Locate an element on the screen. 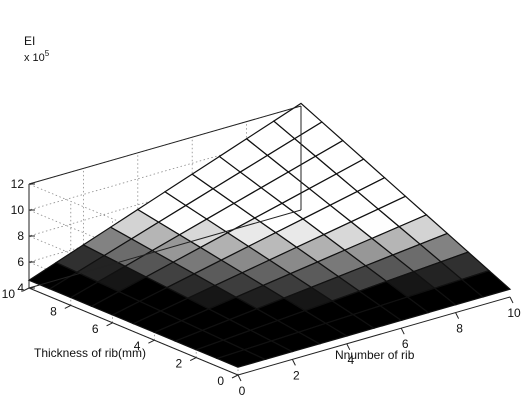 Image resolution: width=531 pixels, height=410 pixels. x-tick-label: 8 is located at coordinates (459, 329).